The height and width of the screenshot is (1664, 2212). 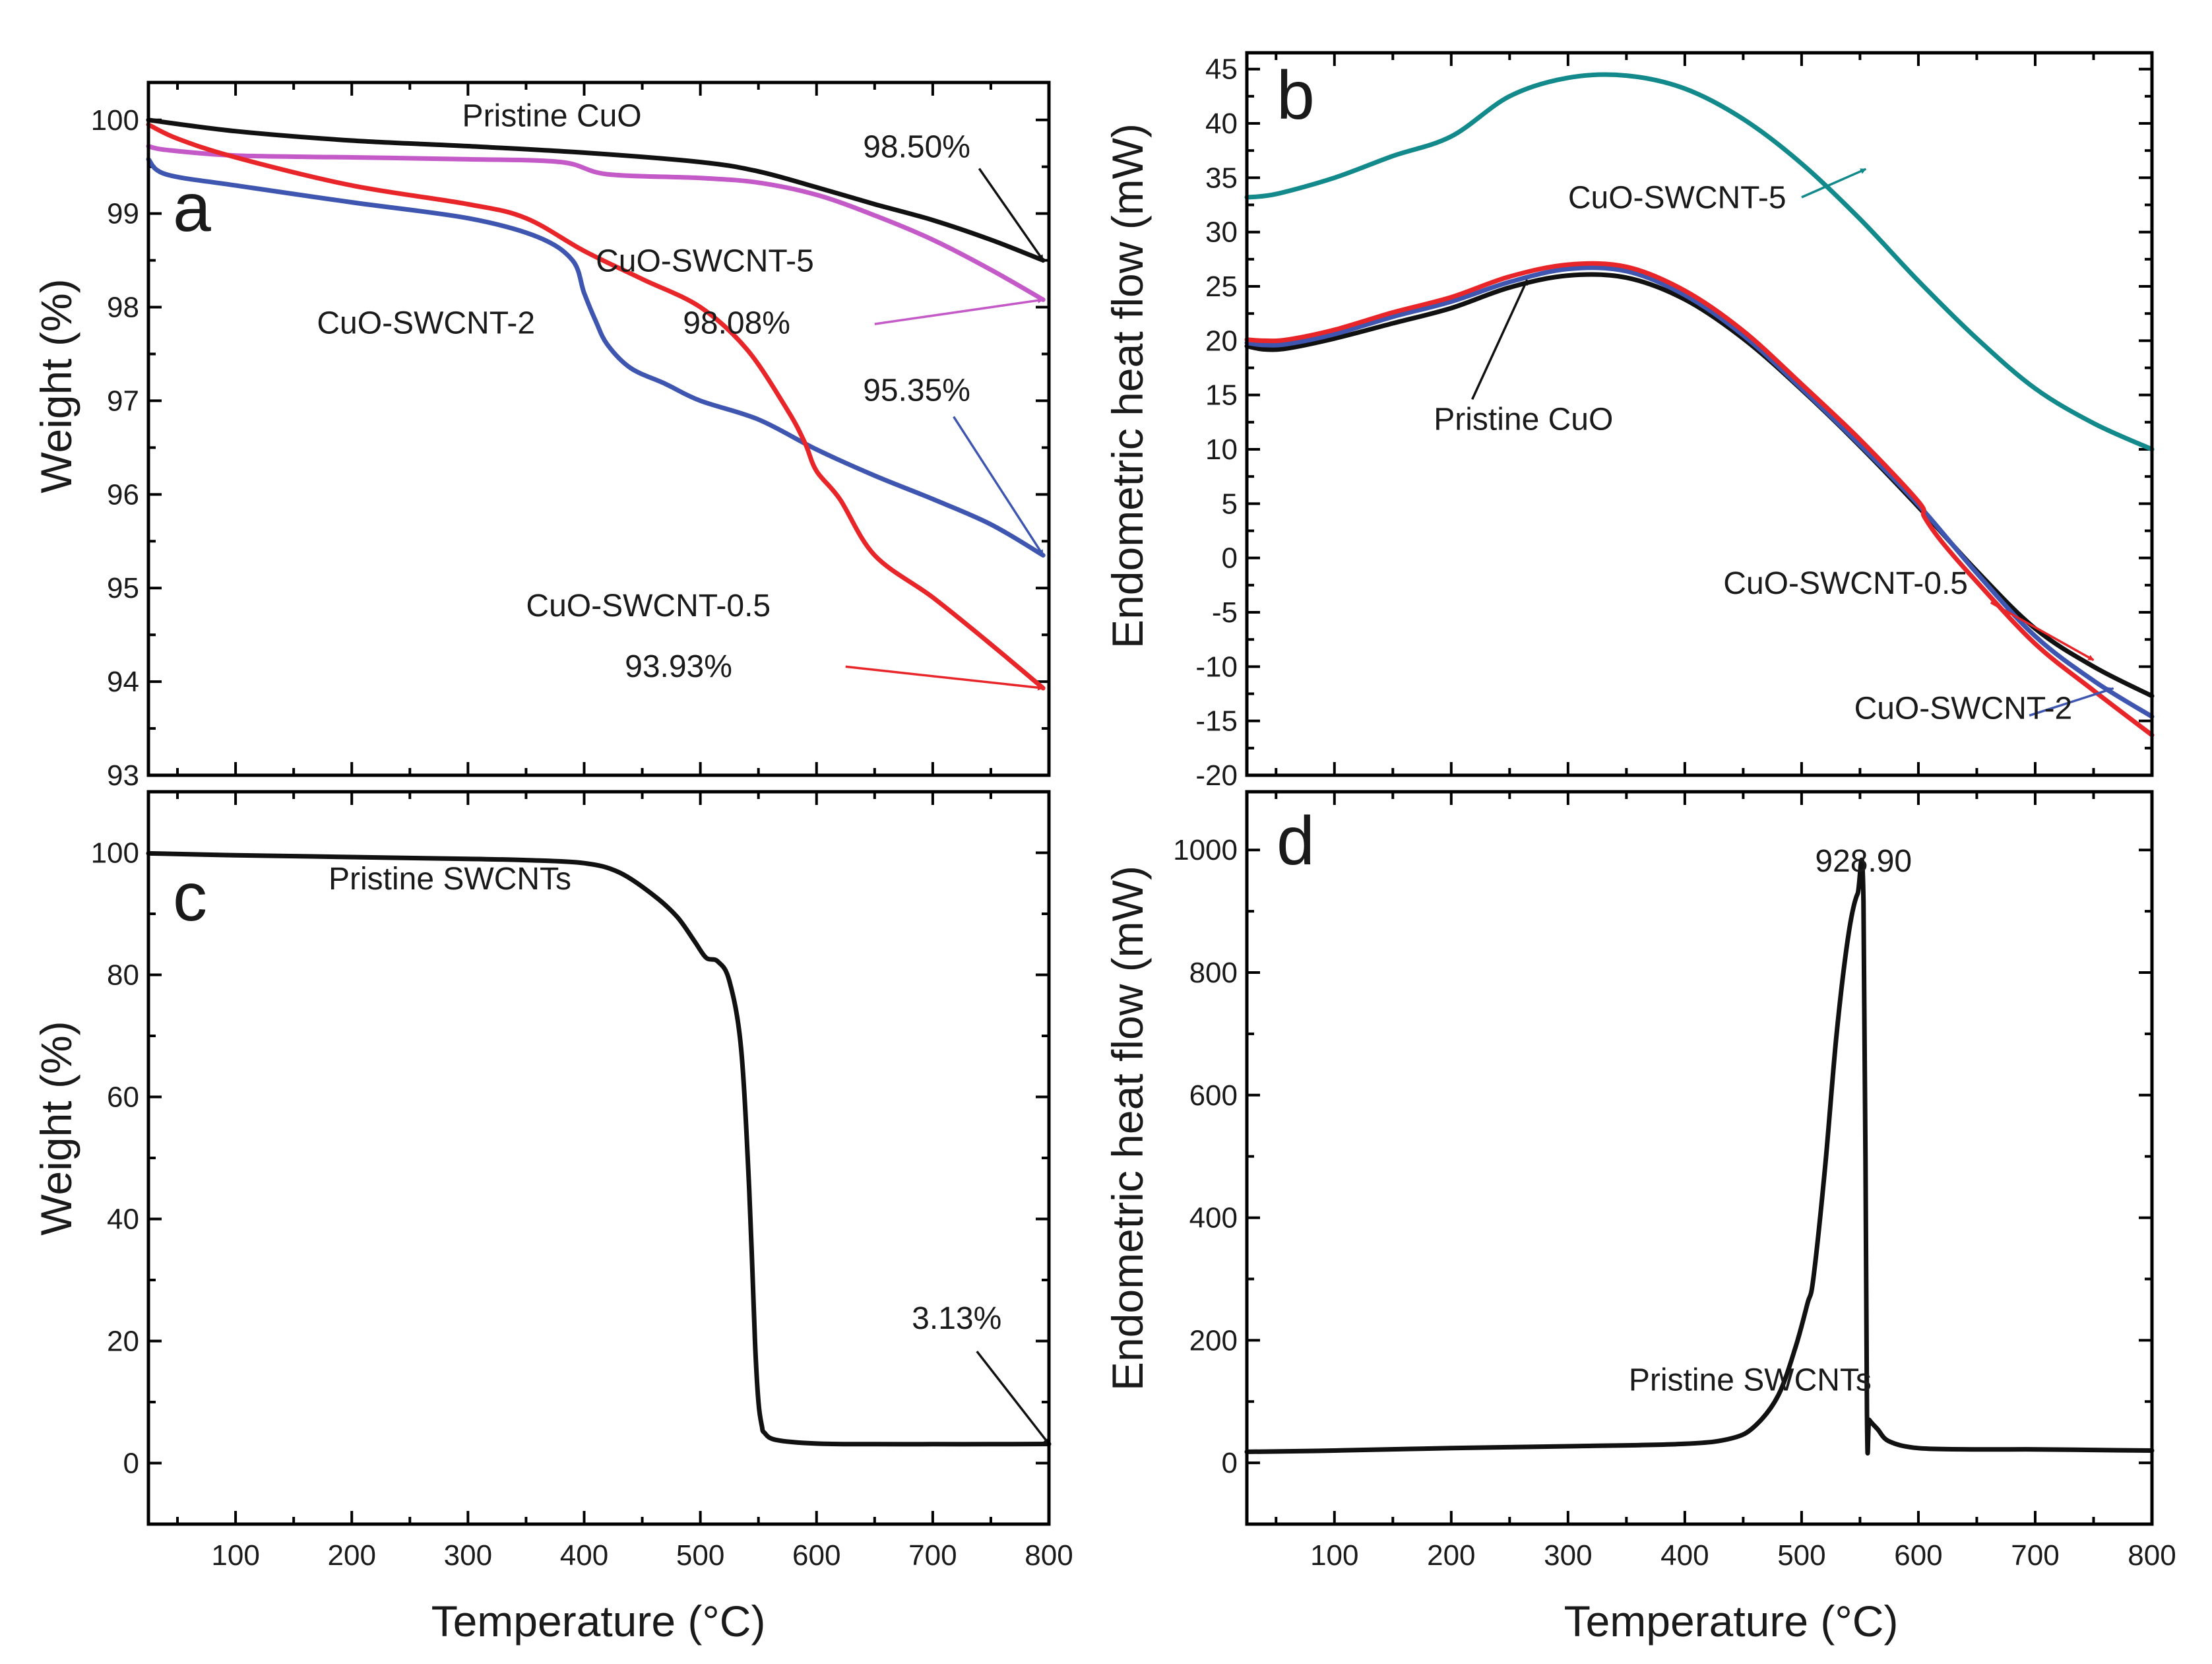 I want to click on y-tick-label-d-0: 0, so click(x=1230, y=1463).